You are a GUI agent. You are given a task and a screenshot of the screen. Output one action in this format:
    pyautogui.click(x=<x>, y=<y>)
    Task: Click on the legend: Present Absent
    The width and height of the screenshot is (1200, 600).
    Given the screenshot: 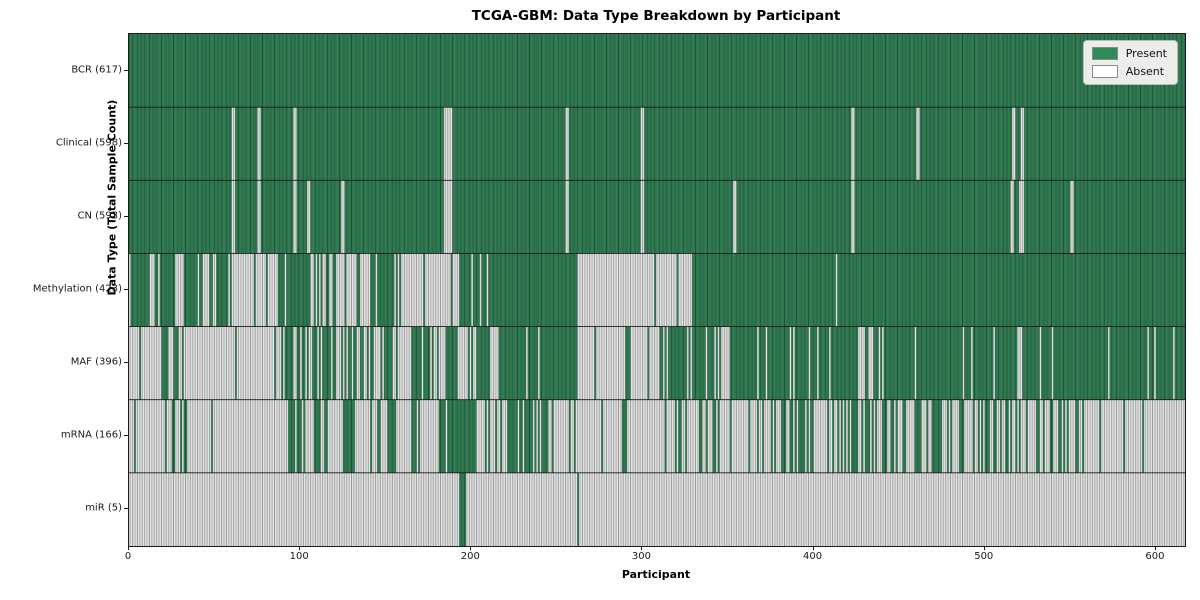 What is the action you would take?
    pyautogui.click(x=1130, y=62)
    